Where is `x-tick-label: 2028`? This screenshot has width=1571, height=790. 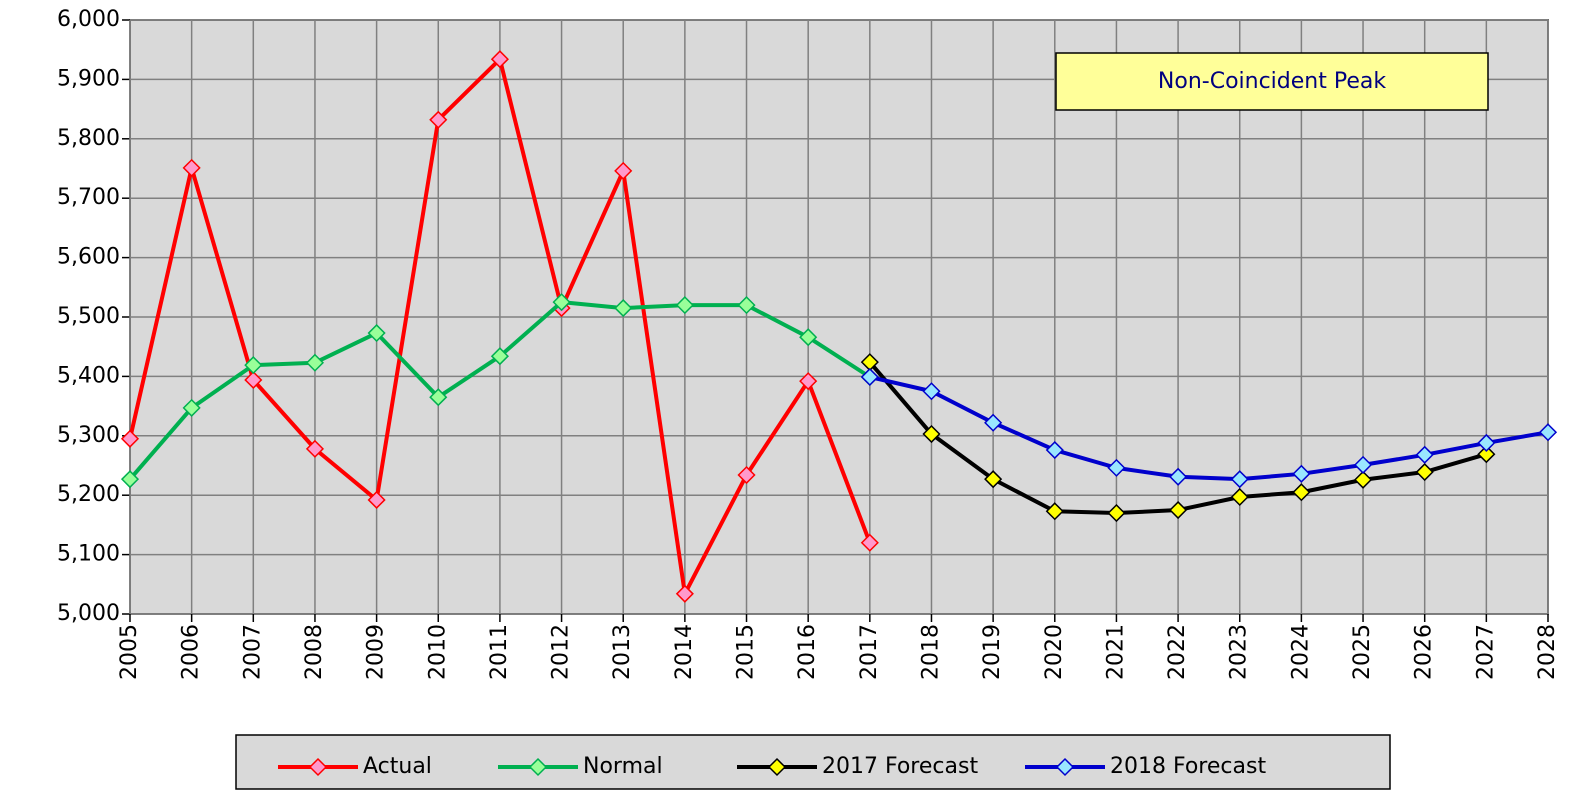
x-tick-label: 2028 is located at coordinates (1547, 652).